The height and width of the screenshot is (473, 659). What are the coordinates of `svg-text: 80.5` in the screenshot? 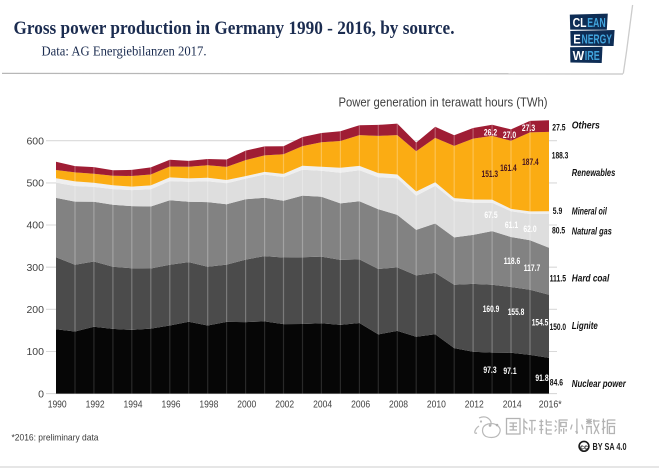 It's located at (559, 231).